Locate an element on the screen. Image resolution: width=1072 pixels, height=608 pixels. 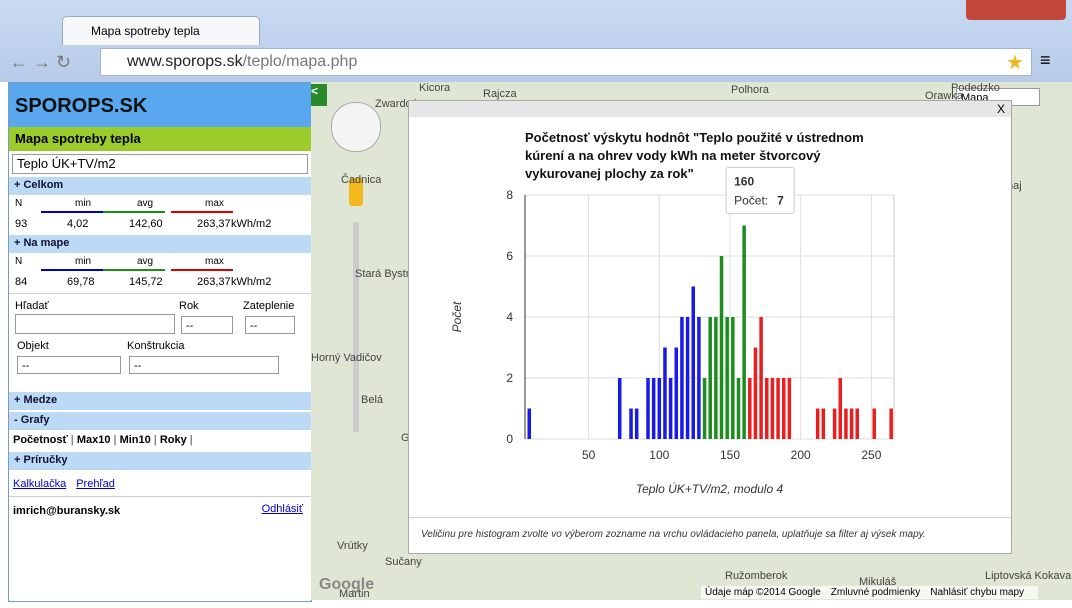
insulation-select: -- is located at coordinates (270, 325).